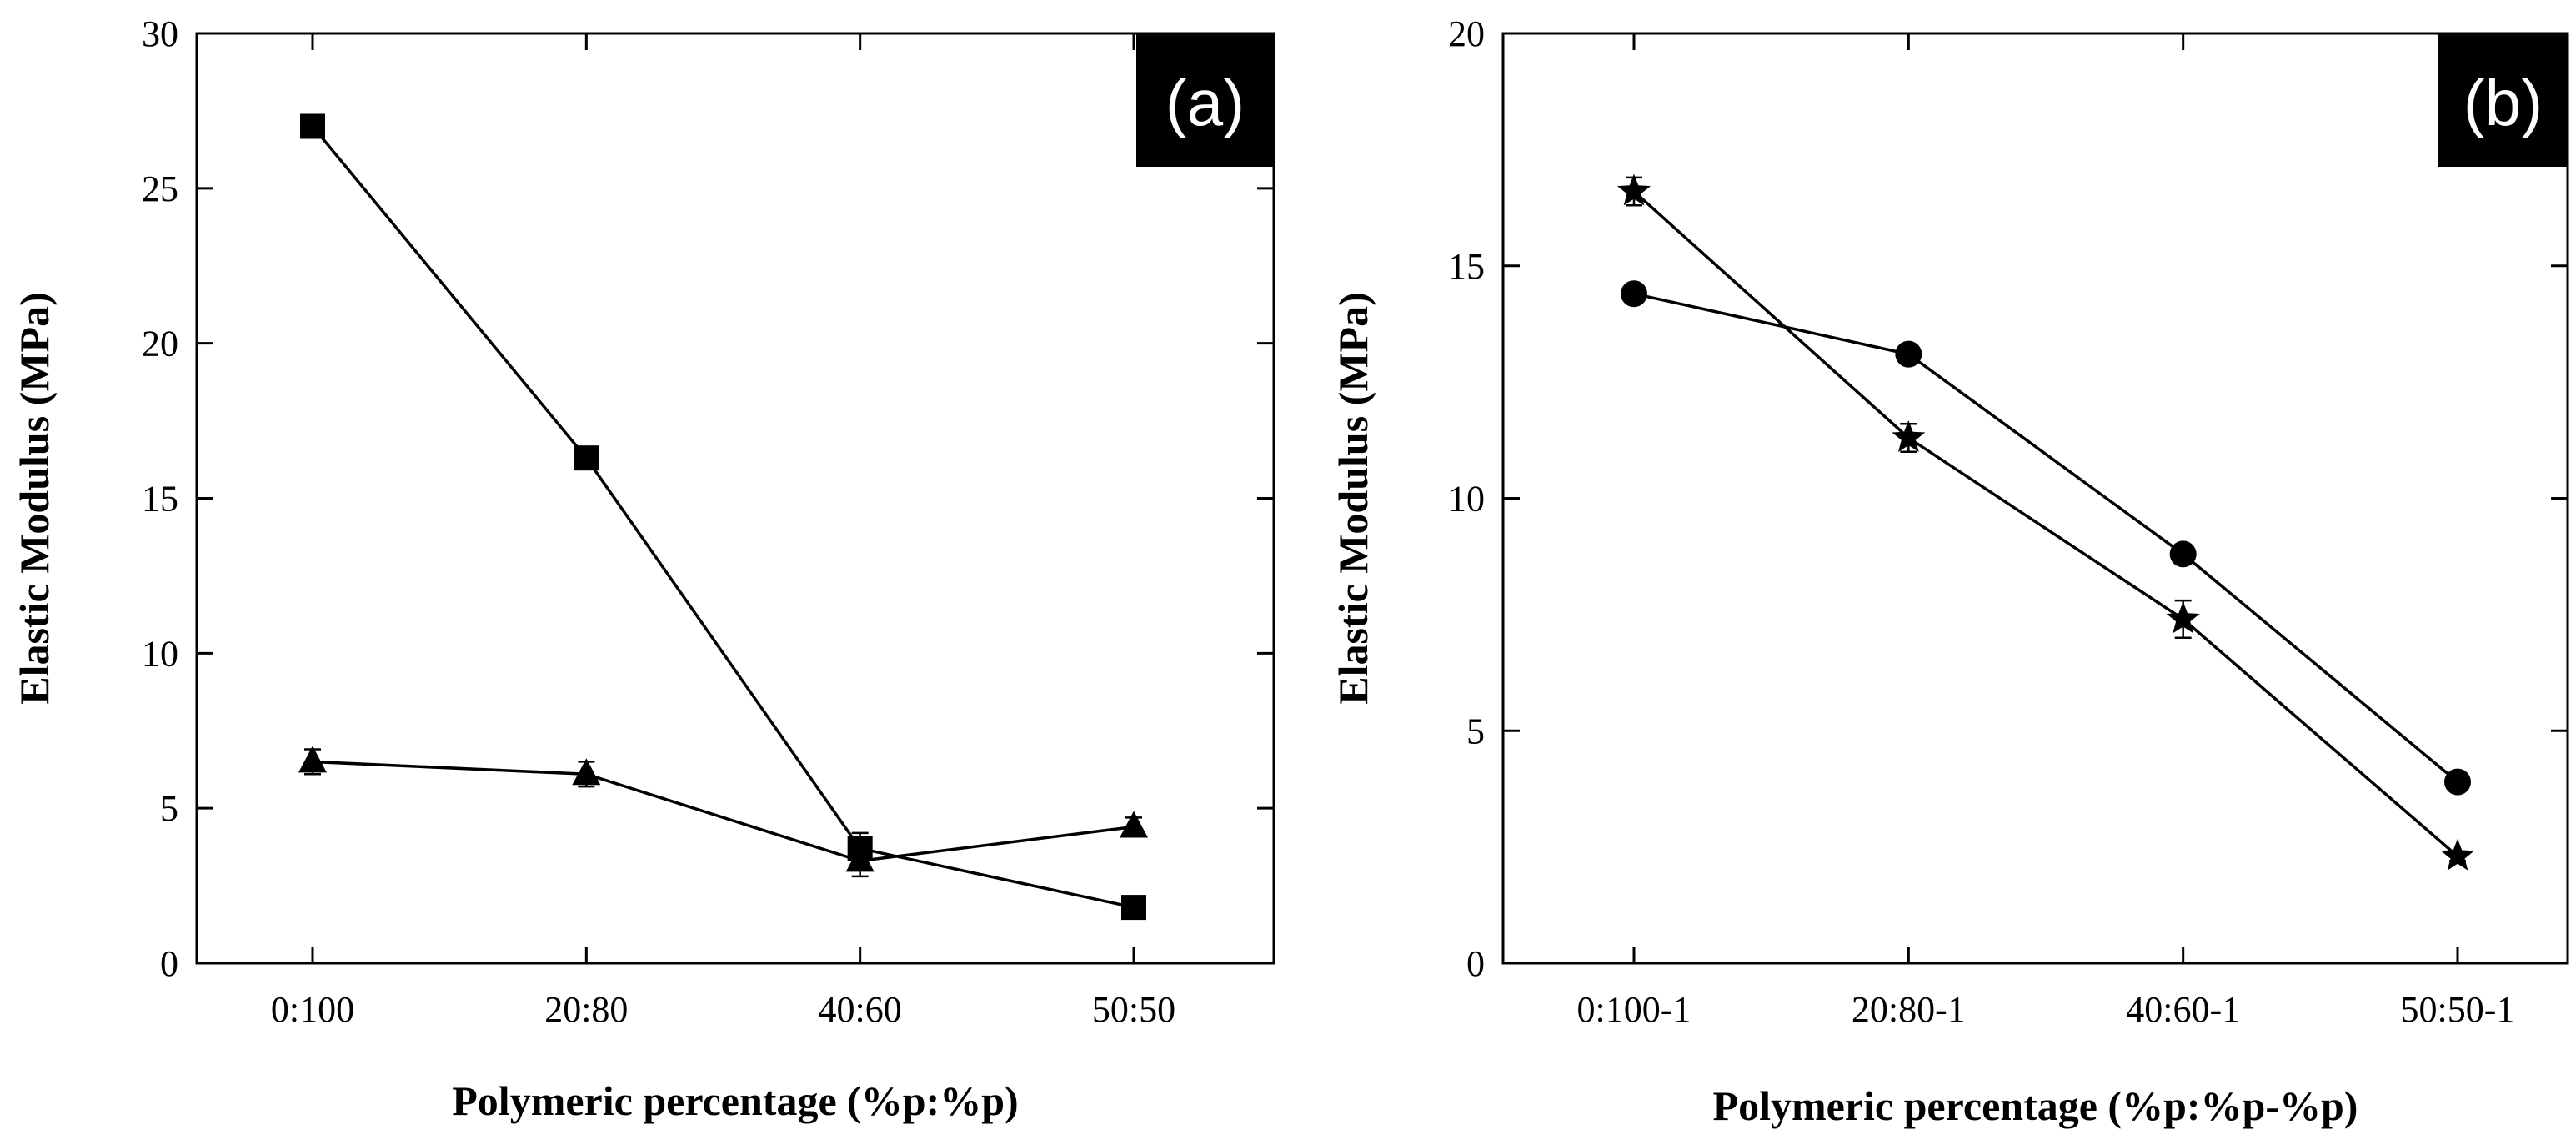 The image size is (2576, 1135). What do you see at coordinates (860, 1010) in the screenshot?
I see `x-tick-label: 40:60` at bounding box center [860, 1010].